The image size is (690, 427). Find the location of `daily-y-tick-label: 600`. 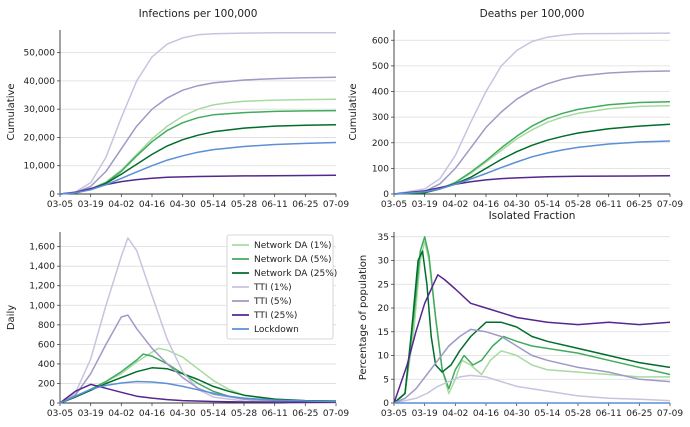

daily-y-tick-label: 600 is located at coordinates (46, 345).